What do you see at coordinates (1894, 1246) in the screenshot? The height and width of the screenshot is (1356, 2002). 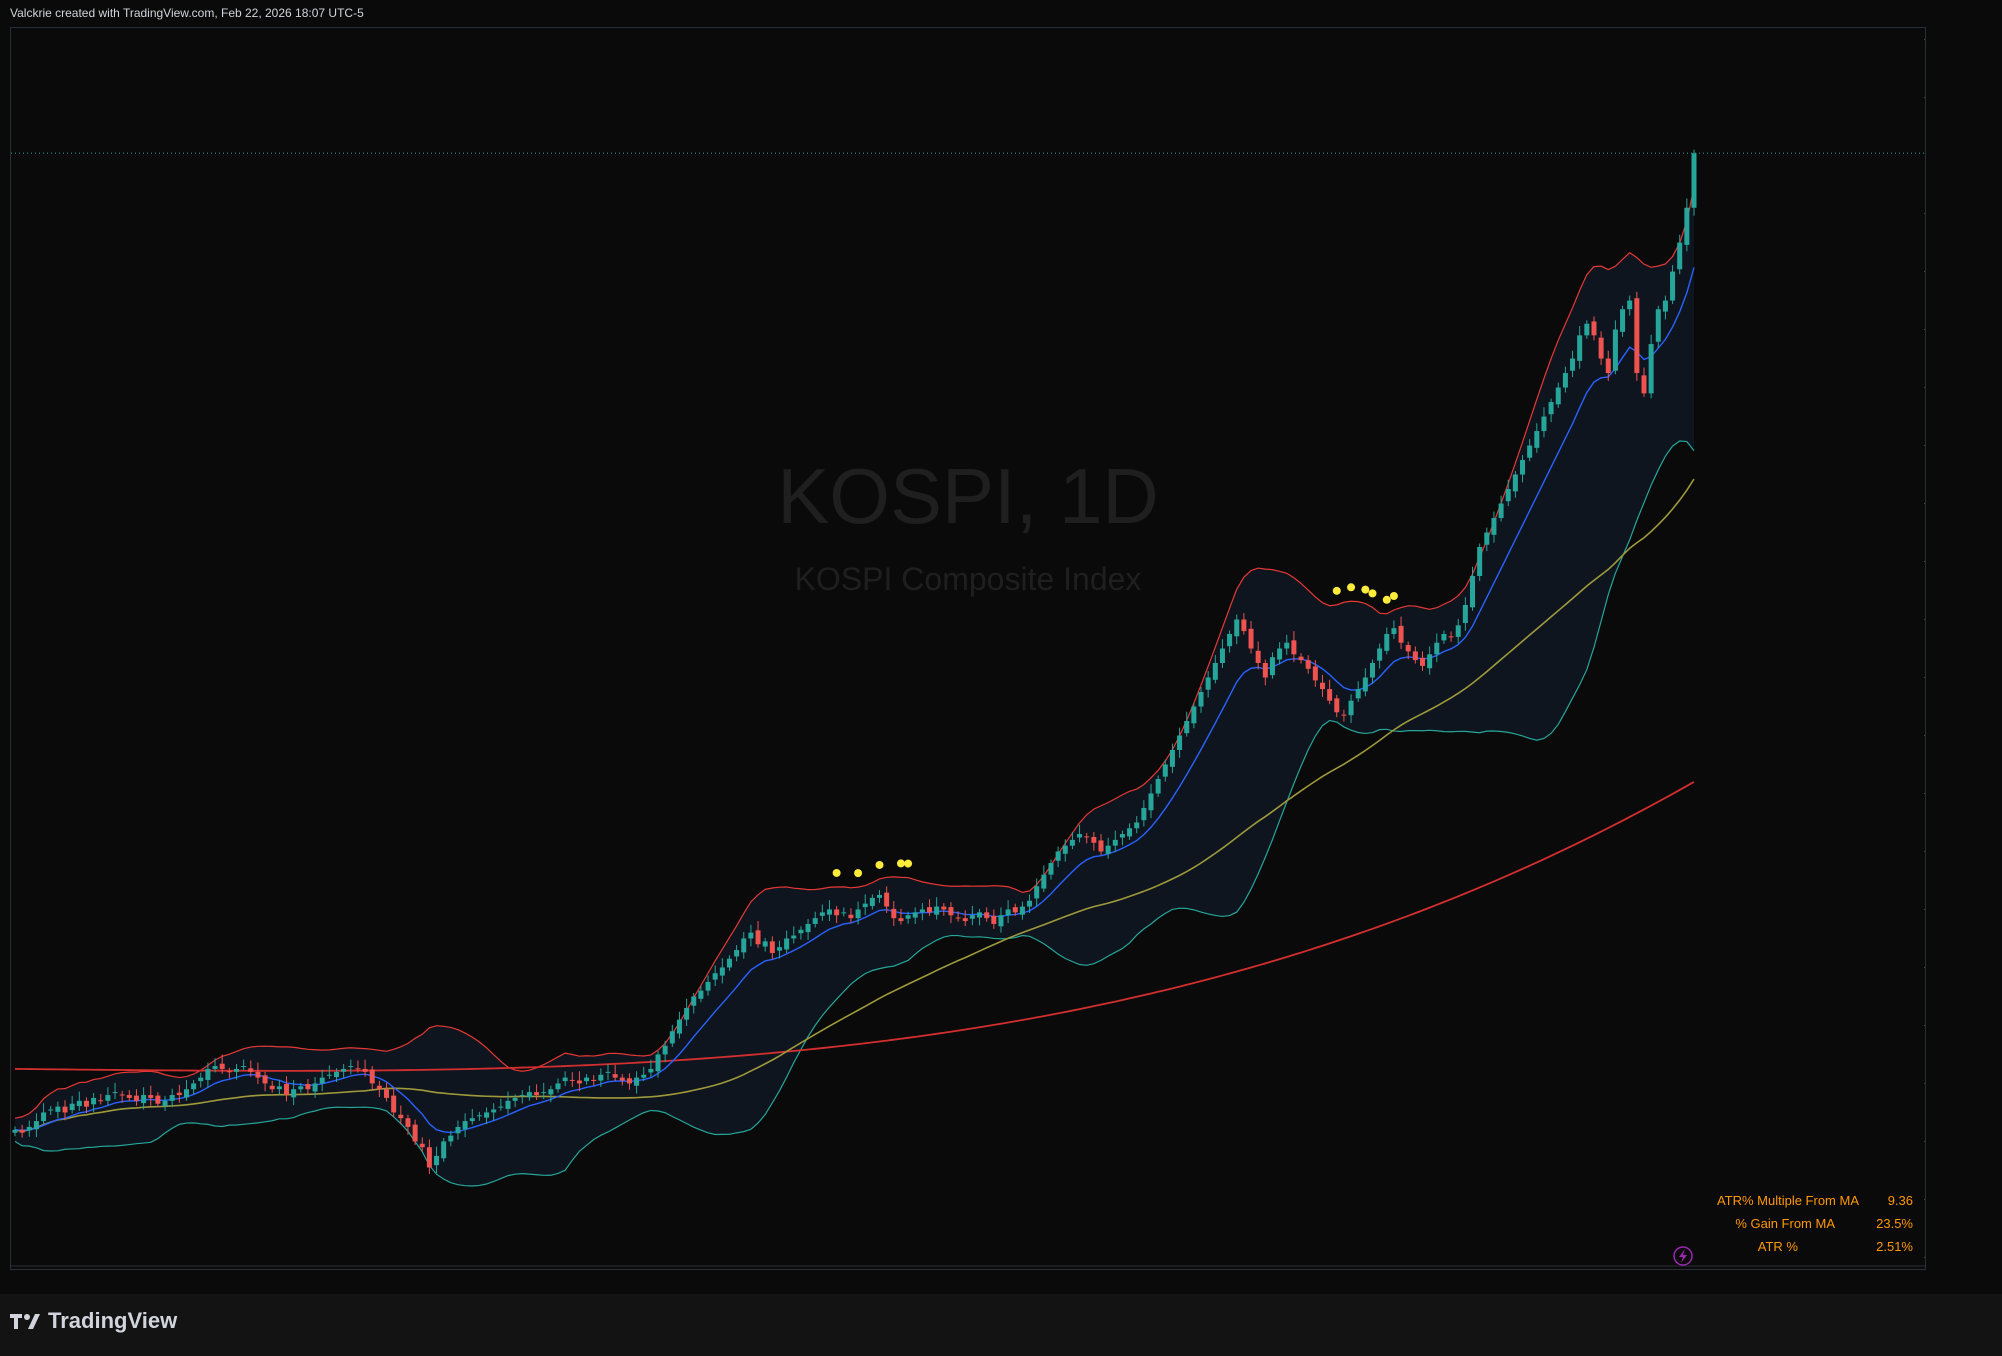 I see `stat-value-atr-pct: 2.51%` at bounding box center [1894, 1246].